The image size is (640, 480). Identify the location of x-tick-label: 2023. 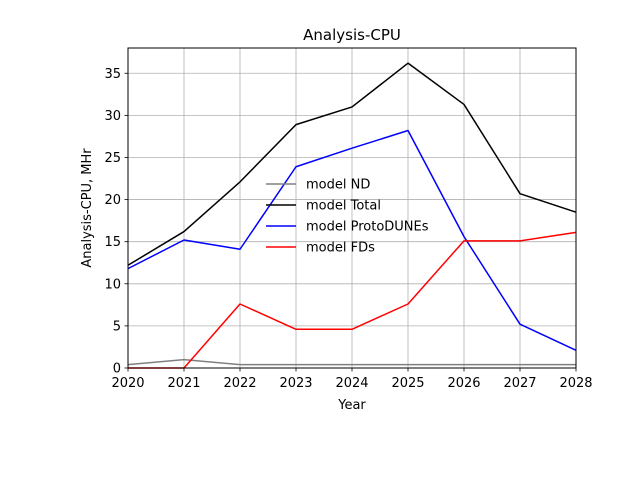
(295, 383).